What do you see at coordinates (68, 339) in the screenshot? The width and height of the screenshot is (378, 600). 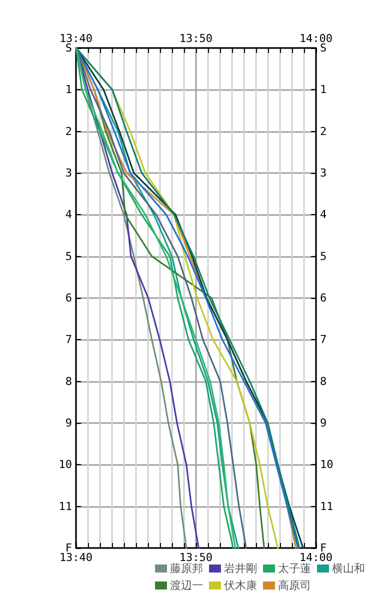 I see `y-tick-label: 7` at bounding box center [68, 339].